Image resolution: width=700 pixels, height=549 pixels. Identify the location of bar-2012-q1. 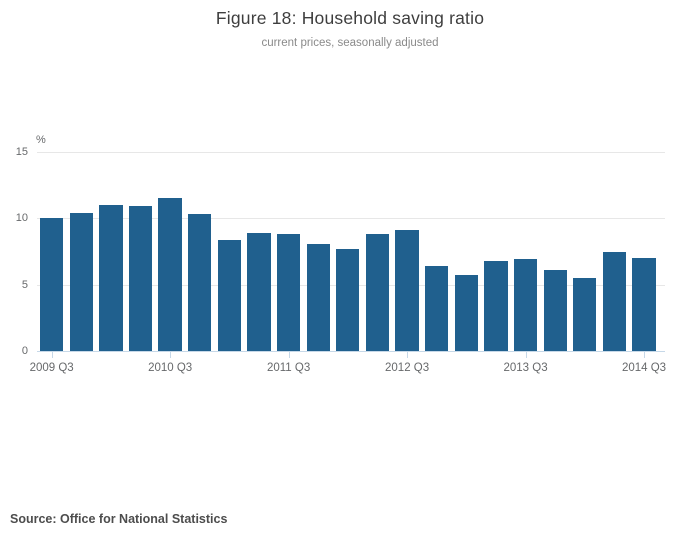
(348, 299).